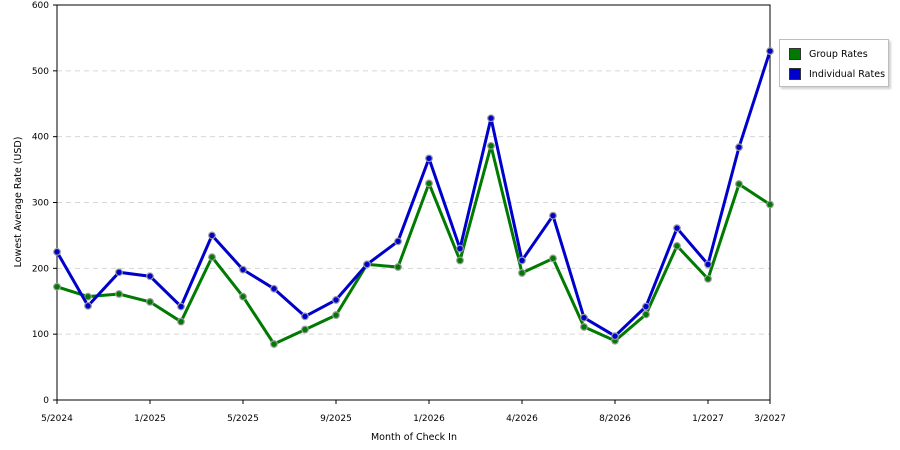 This screenshot has height=450, width=900. Describe the element at coordinates (150, 419) in the screenshot. I see `x-tick-label: 1/2025` at that location.